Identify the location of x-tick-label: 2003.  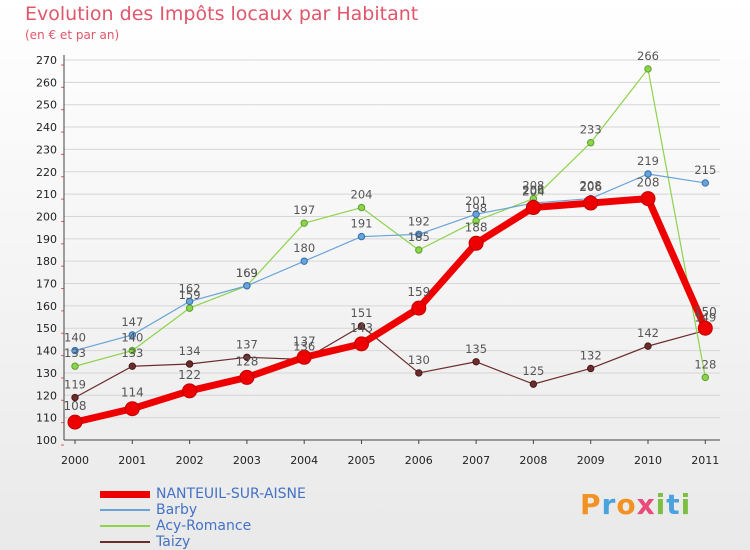
(247, 460).